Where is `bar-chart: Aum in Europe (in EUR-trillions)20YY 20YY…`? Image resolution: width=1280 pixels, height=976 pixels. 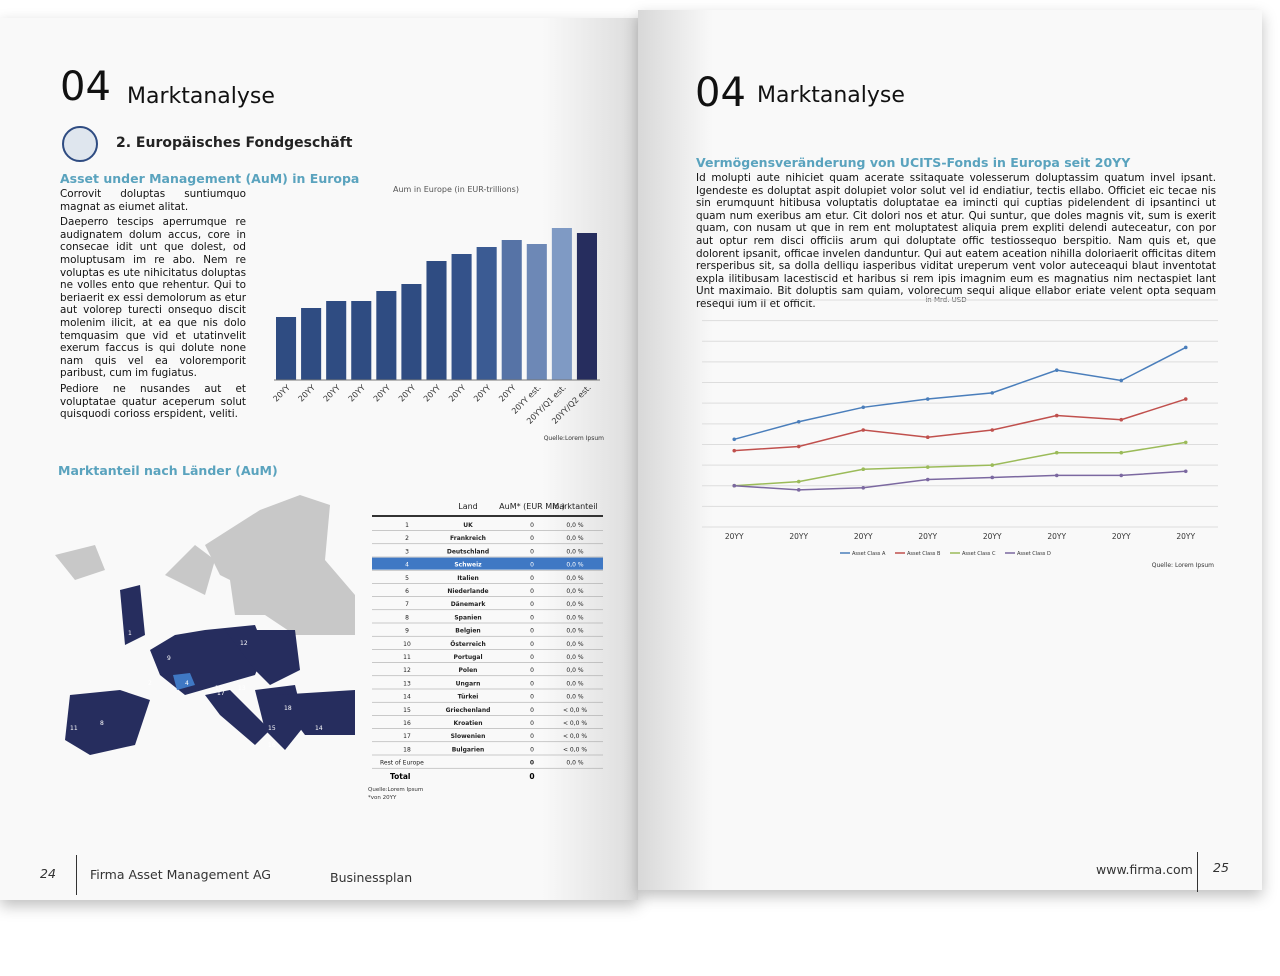 bar-chart: Aum in Europe (in EUR-trillions)20YY 20YY… is located at coordinates (437, 313).